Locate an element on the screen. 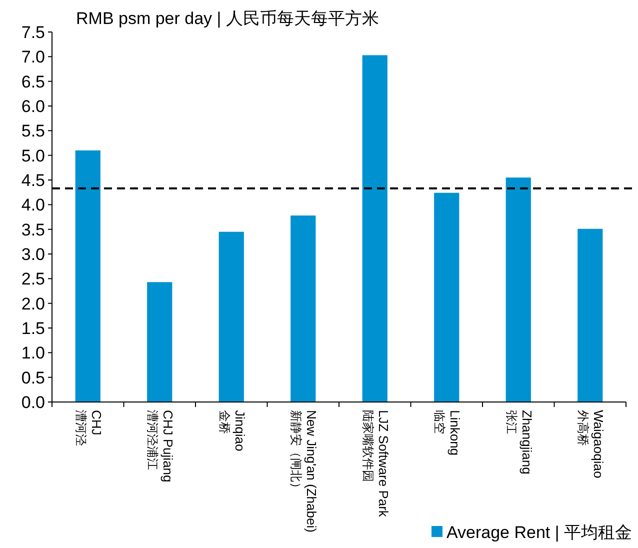 Image resolution: width=638 pixels, height=548 pixels. y-tick-label: 7.0 is located at coordinates (33, 57).